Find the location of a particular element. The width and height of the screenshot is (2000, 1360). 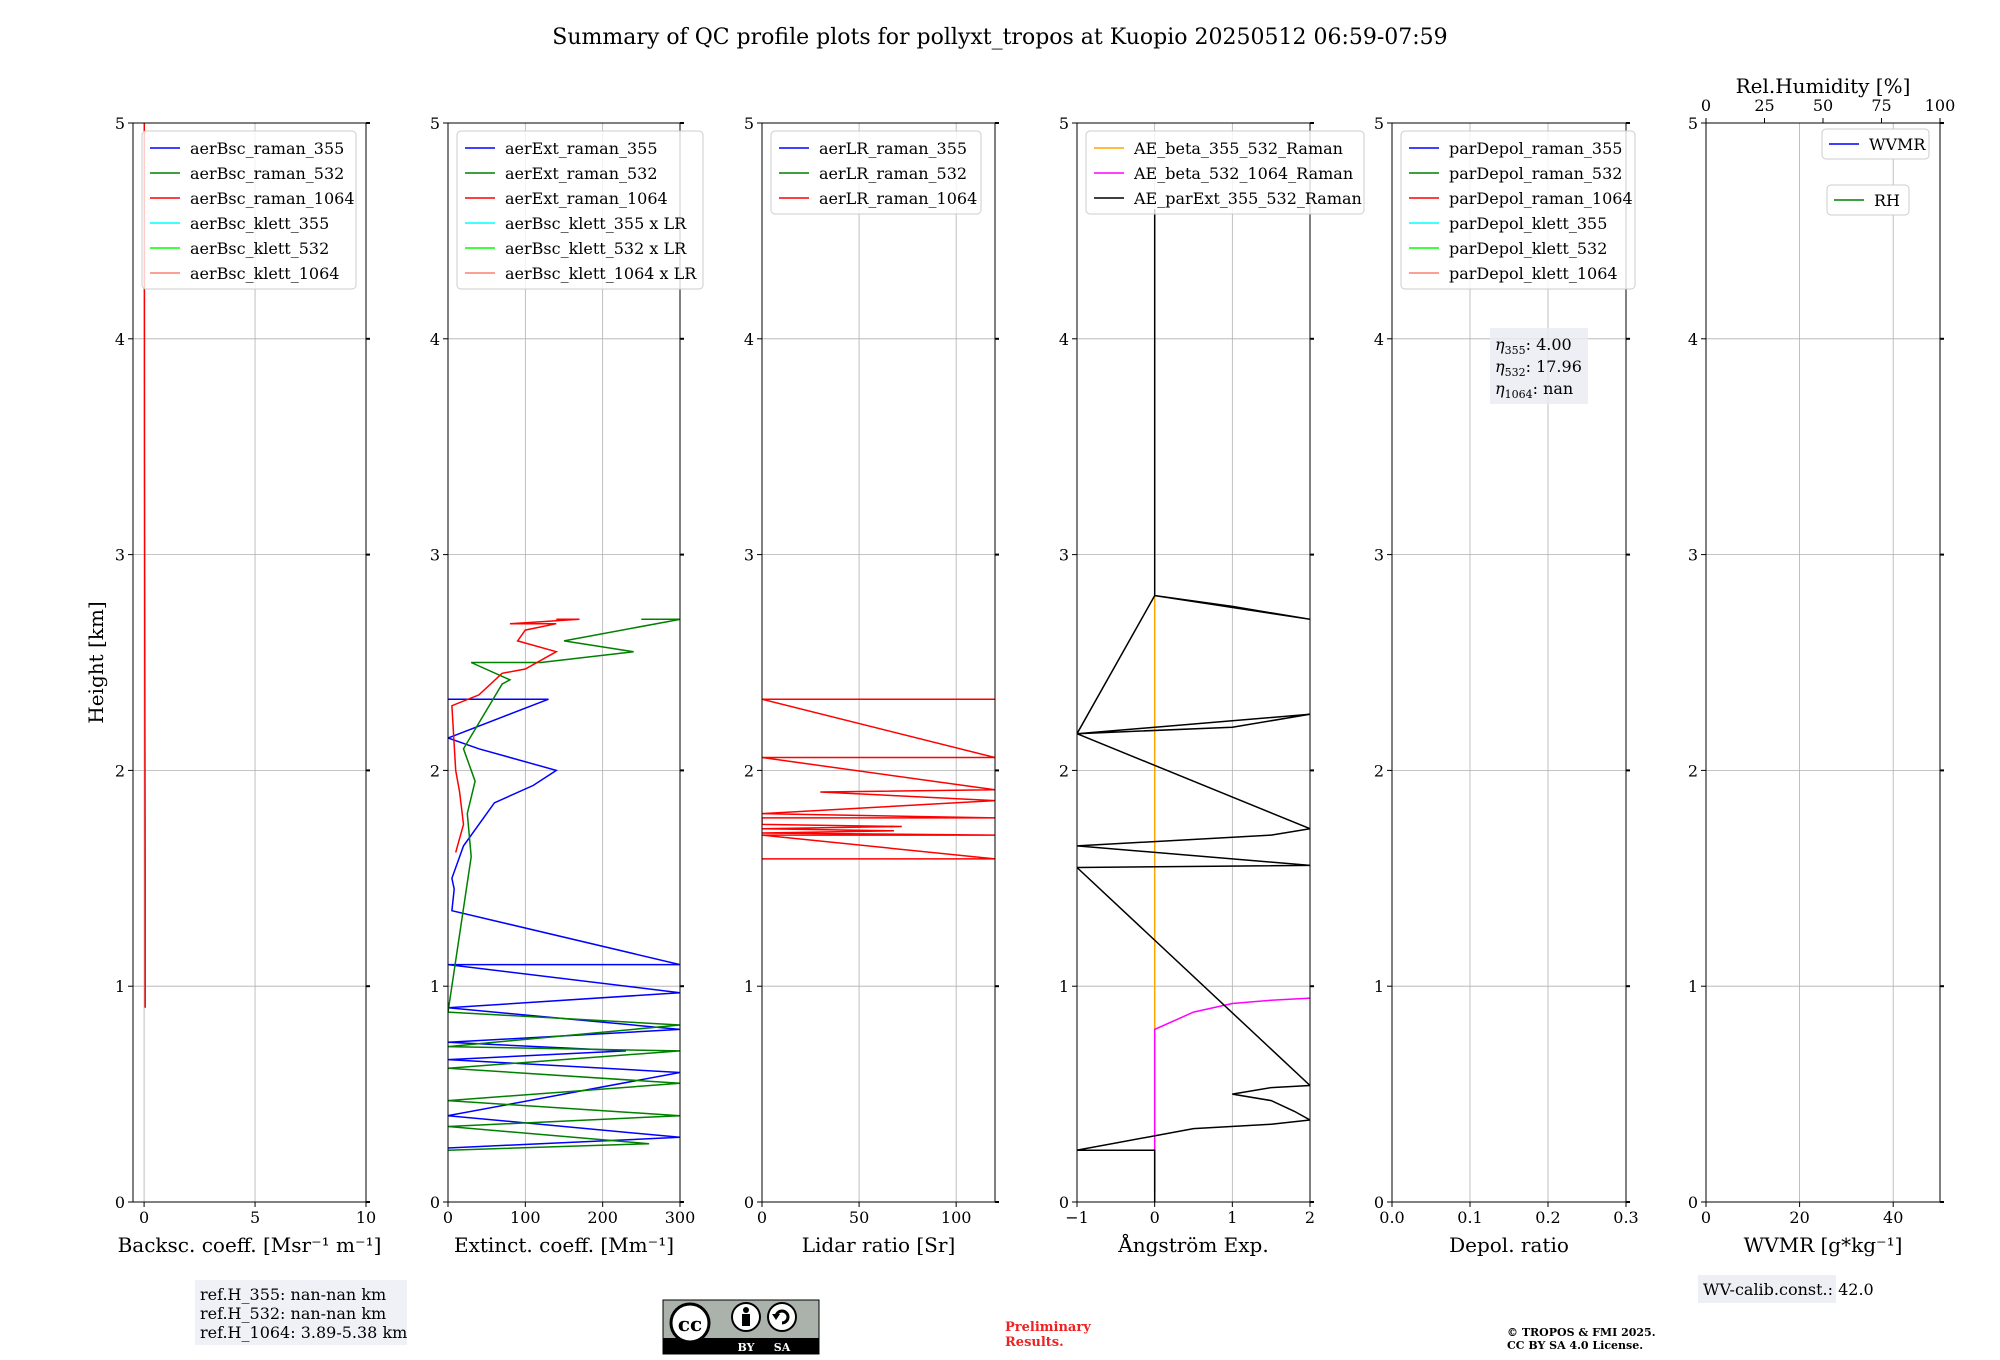

x-tick-label: 20 is located at coordinates (1799, 1217).